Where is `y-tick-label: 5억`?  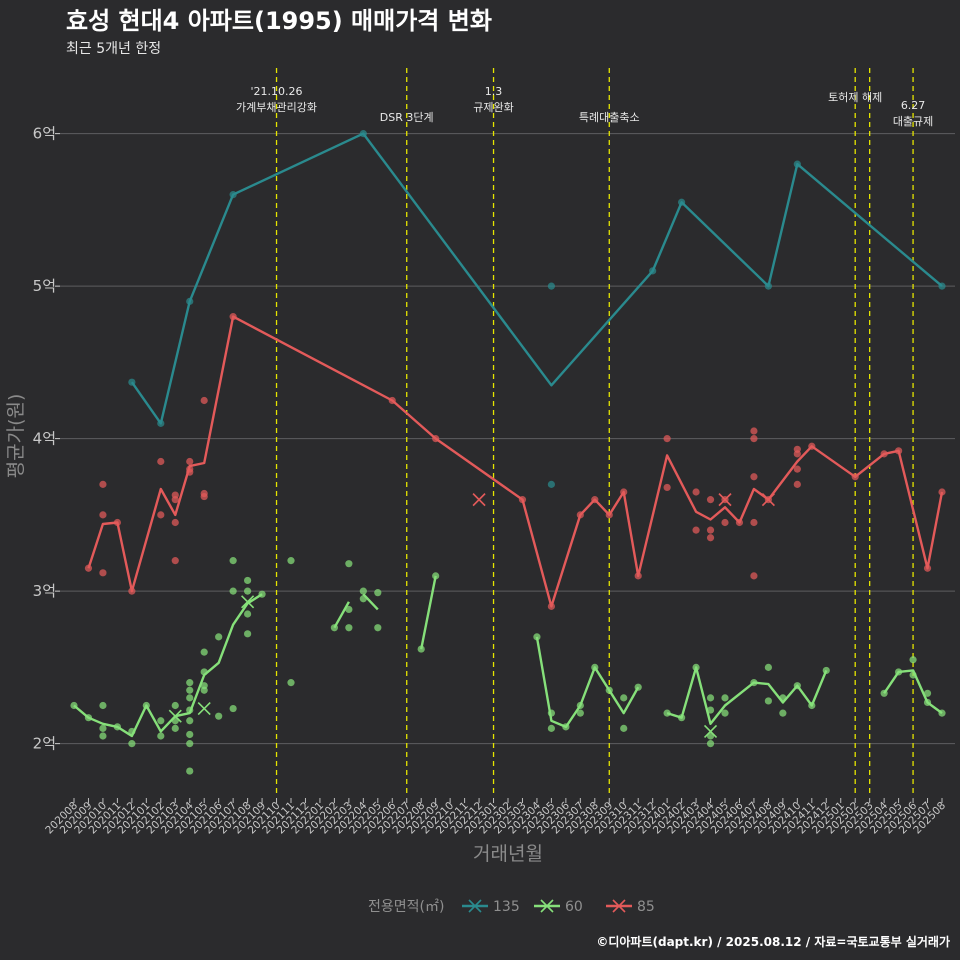
y-tick-label: 5억 is located at coordinates (44, 286).